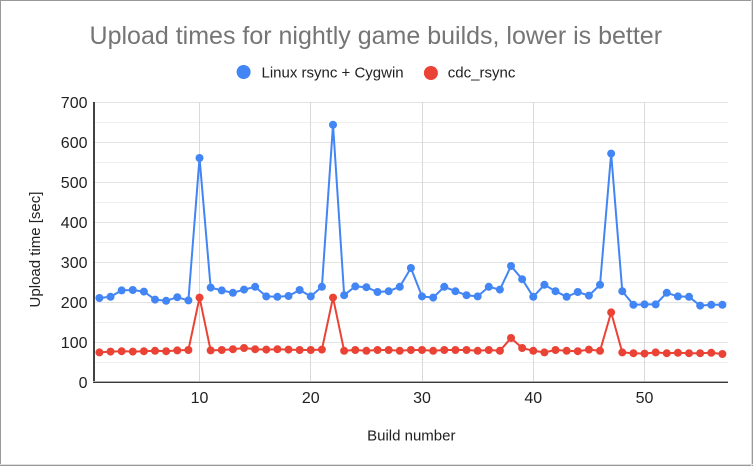  I want to click on svg-text: Upload time [sec], so click(35, 250).